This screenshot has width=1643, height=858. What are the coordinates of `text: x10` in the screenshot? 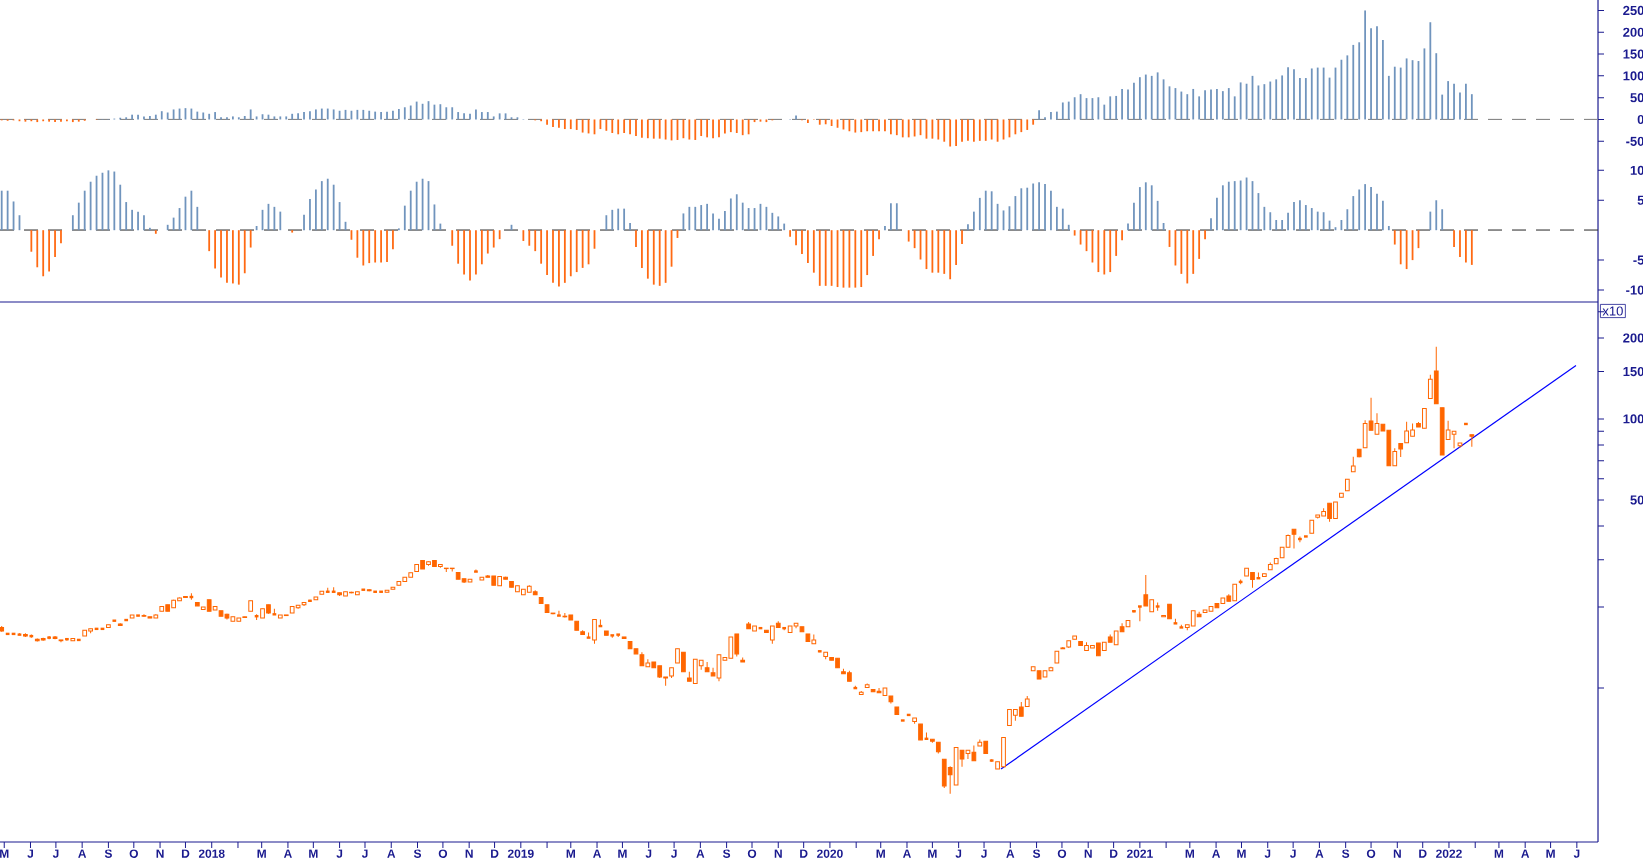 It's located at (1612, 311).